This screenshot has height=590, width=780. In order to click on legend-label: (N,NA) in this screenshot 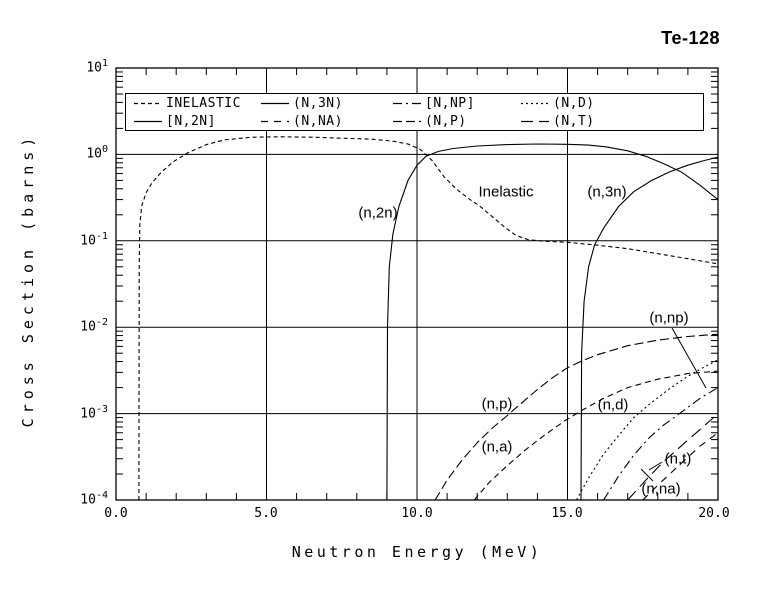, I will do `click(318, 121)`.